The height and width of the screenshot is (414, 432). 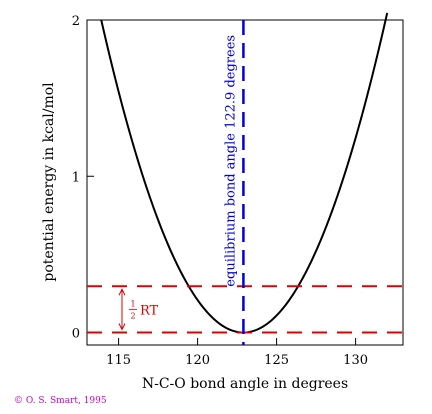 I want to click on y-tick-label: 2, so click(x=76, y=21).